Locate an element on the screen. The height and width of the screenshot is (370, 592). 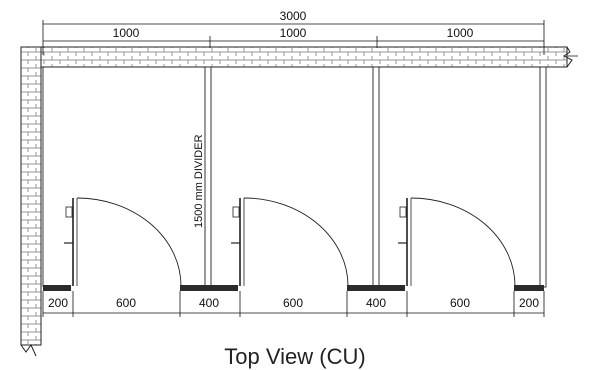
bottom-dim-4: 600 is located at coordinates (293, 303).